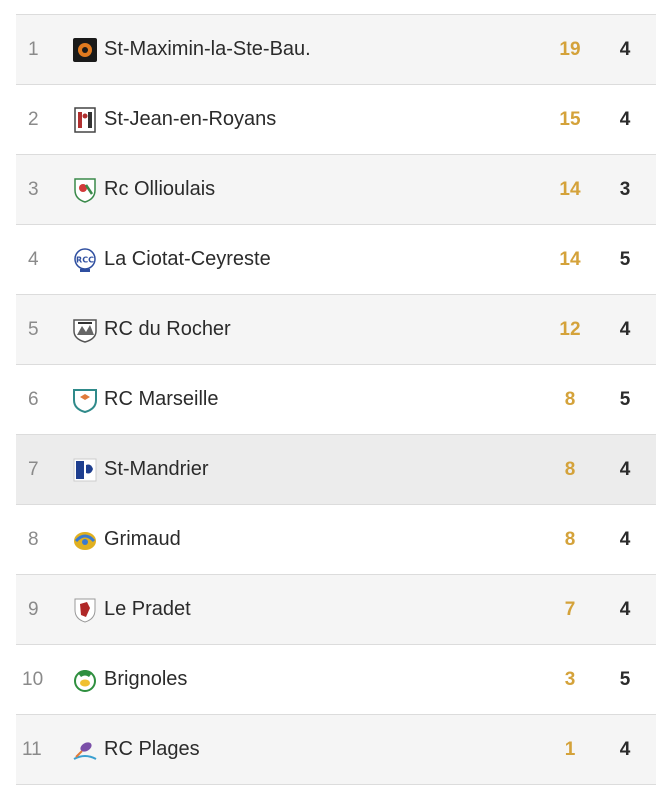 The height and width of the screenshot is (800, 672). Describe the element at coordinates (207, 49) in the screenshot. I see `team-name: St-Maximin-la-Ste-Bau.` at that location.